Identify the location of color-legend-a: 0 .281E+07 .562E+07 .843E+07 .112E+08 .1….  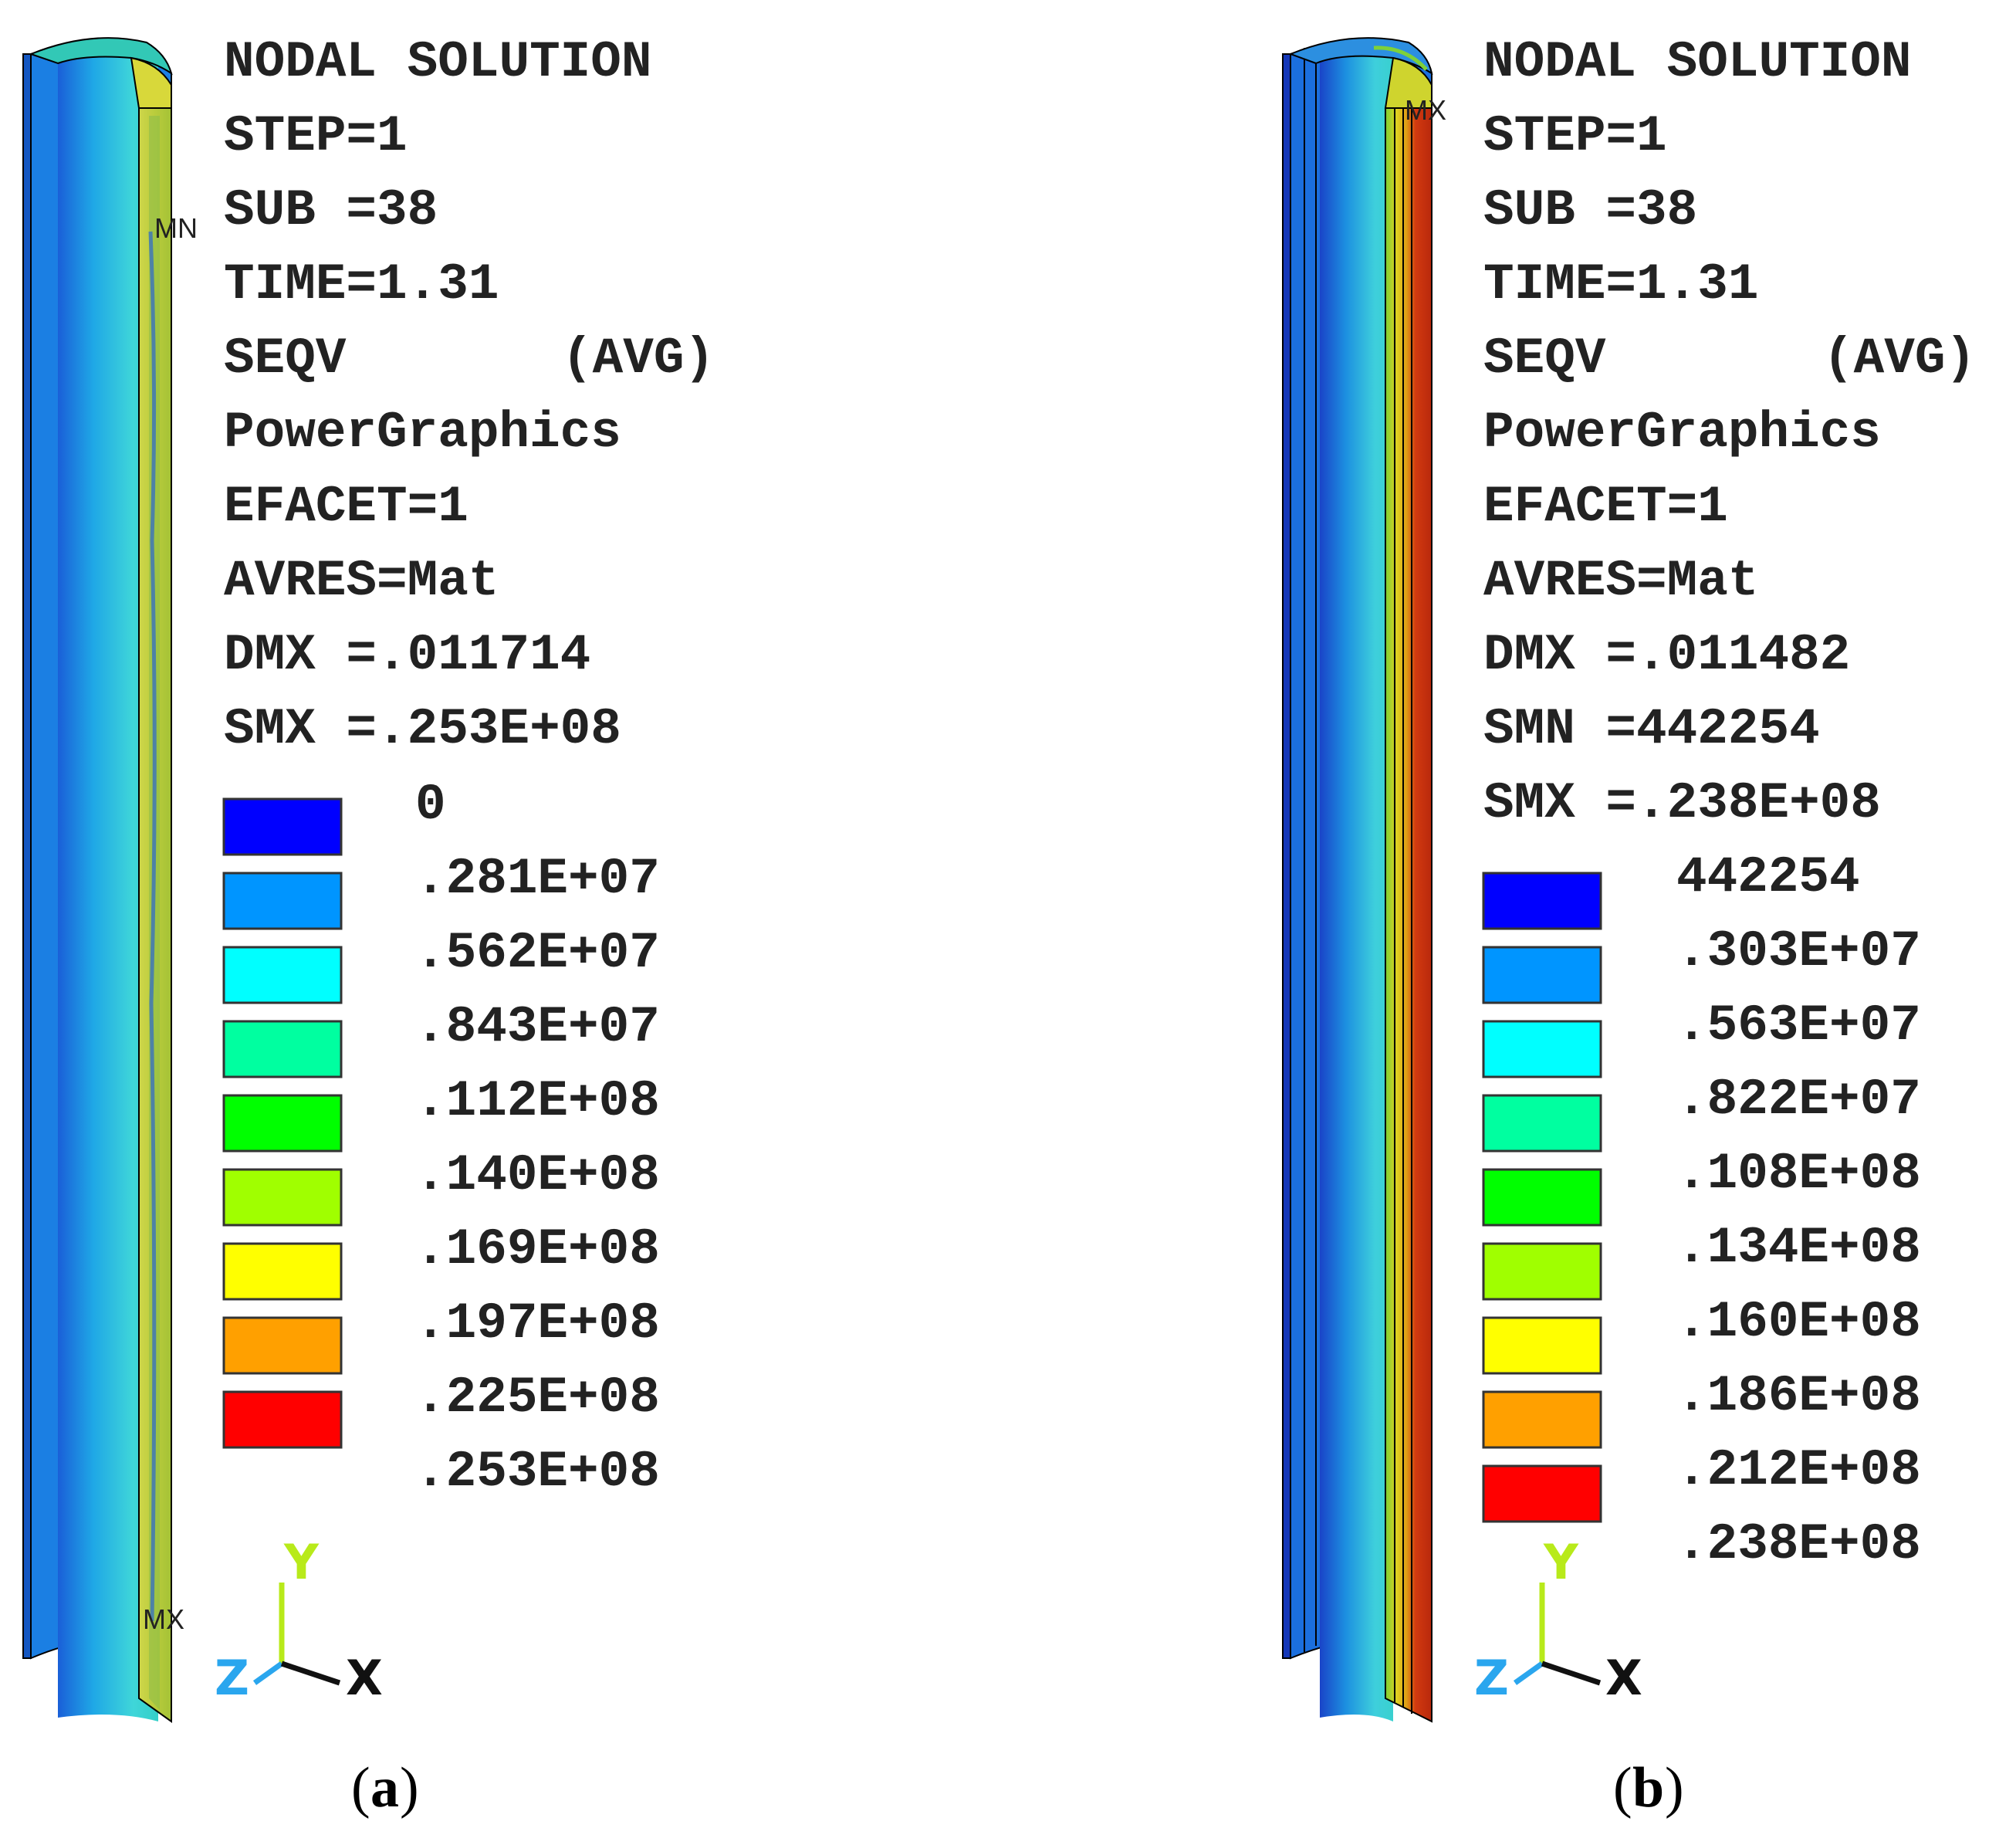
(441, 1138).